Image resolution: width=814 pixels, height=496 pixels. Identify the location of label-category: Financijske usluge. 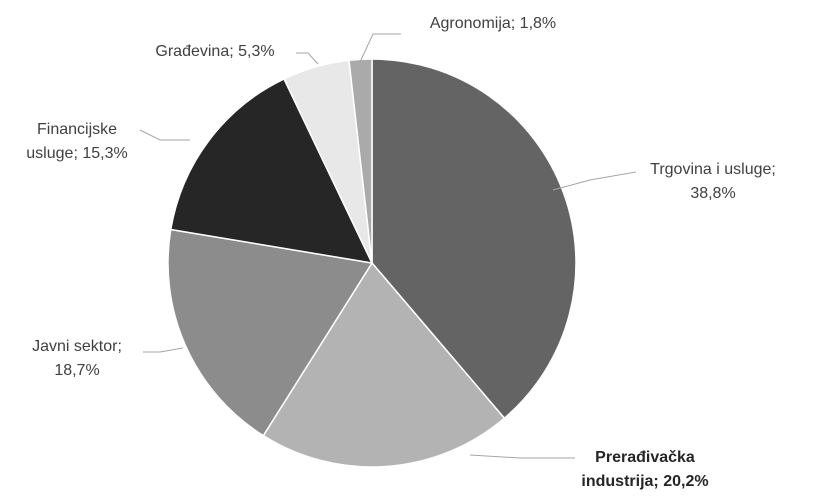
(72, 141).